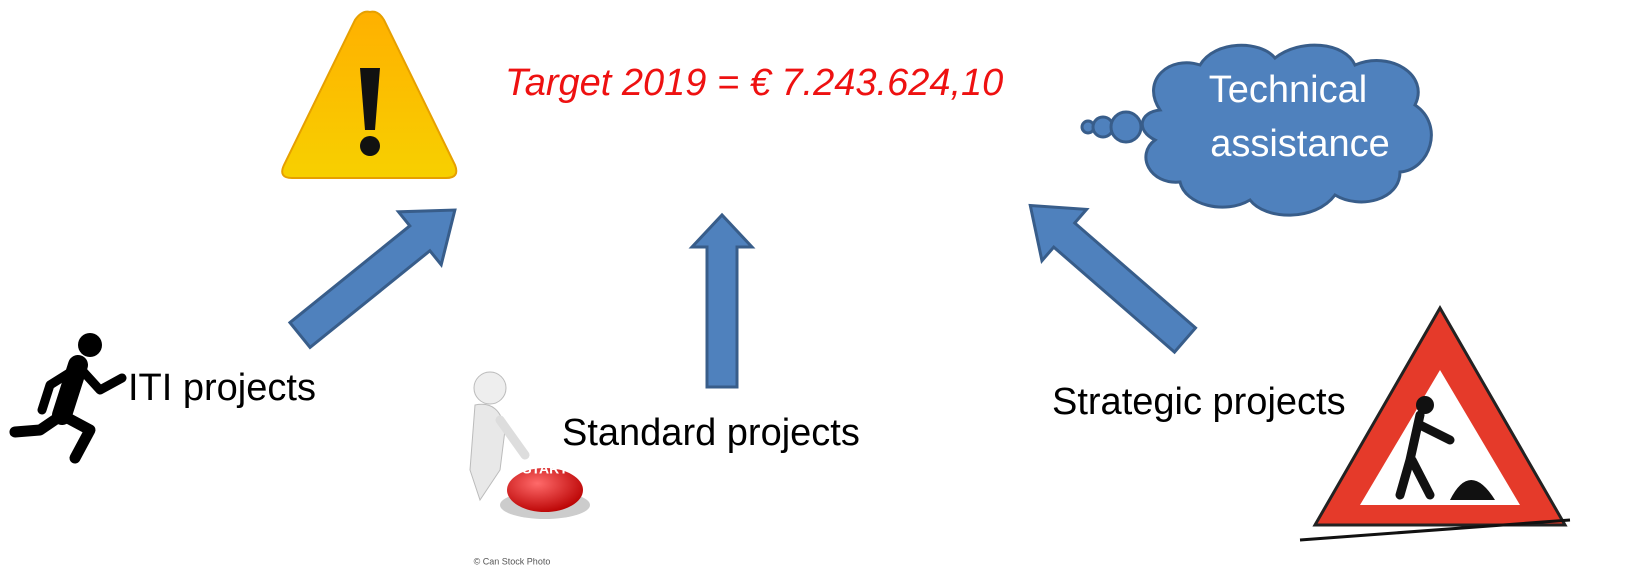 This screenshot has width=1639, height=567. Describe the element at coordinates (1199, 402) in the screenshot. I see `source-label: Strategic projects` at that location.